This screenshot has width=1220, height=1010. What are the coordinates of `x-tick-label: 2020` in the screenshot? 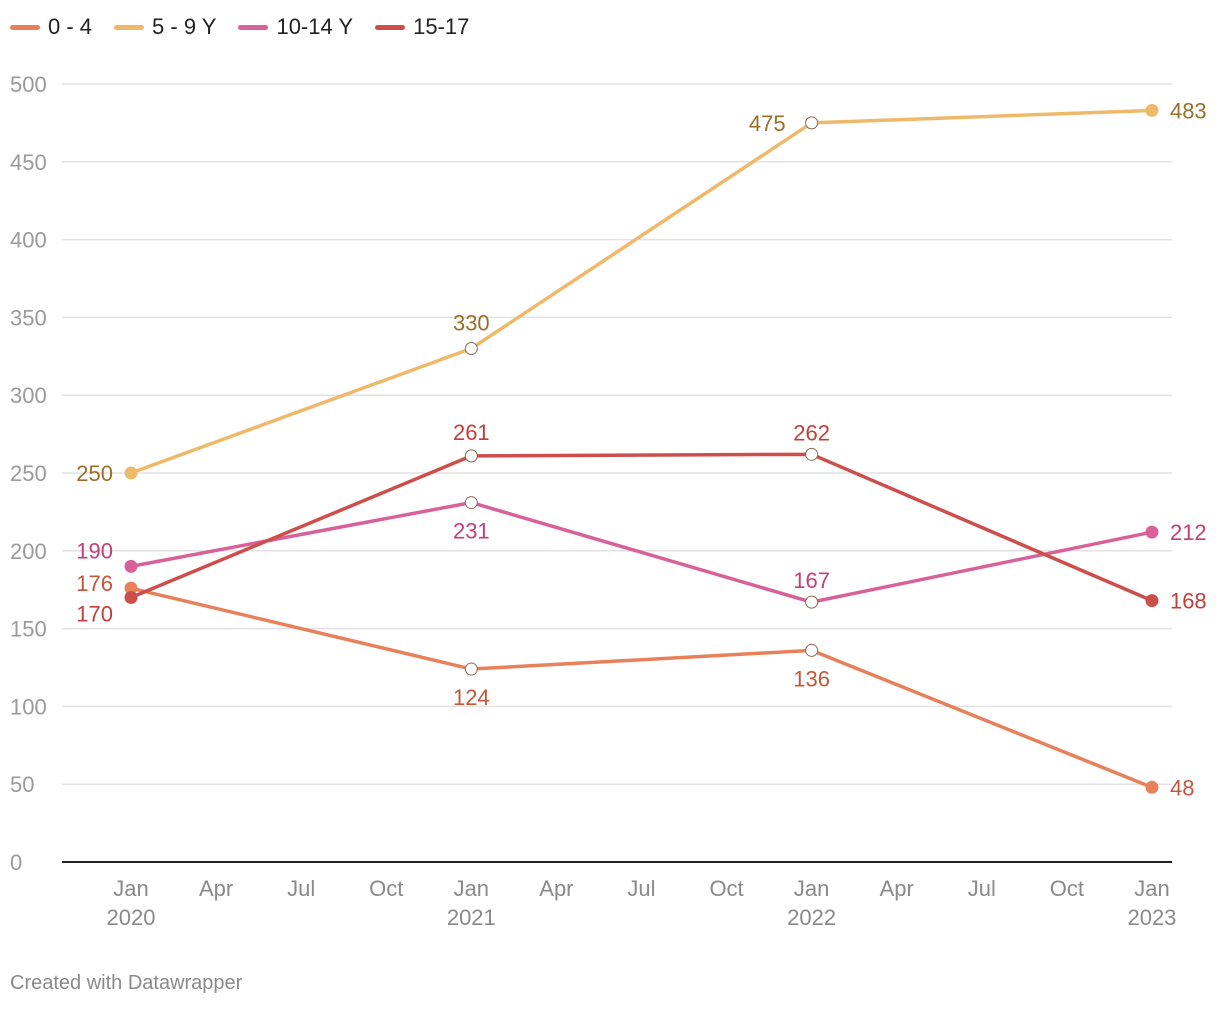 It's located at (131, 917).